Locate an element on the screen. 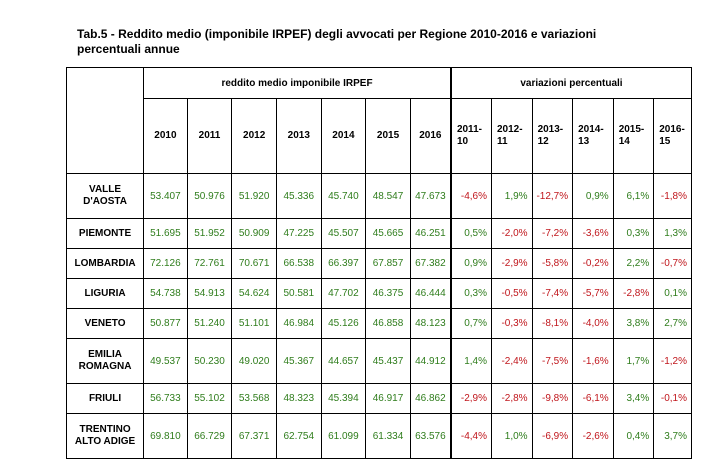 The image size is (720, 459). period-header: 2013- 12 is located at coordinates (552, 136).